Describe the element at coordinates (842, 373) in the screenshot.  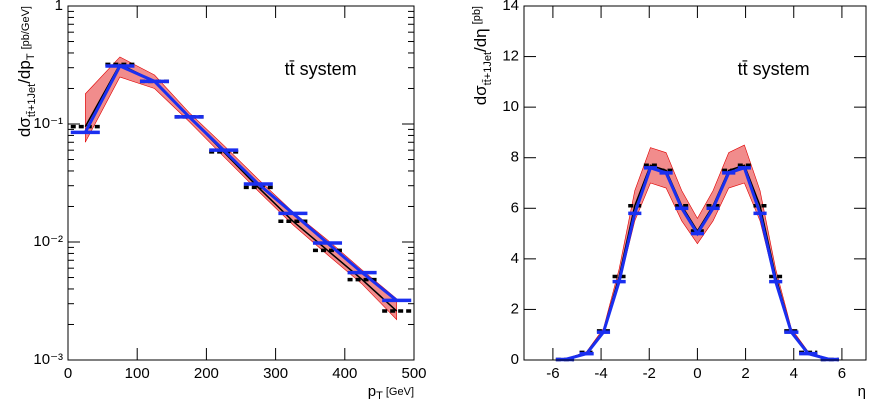
I see `x-tick-label: 6` at that location.